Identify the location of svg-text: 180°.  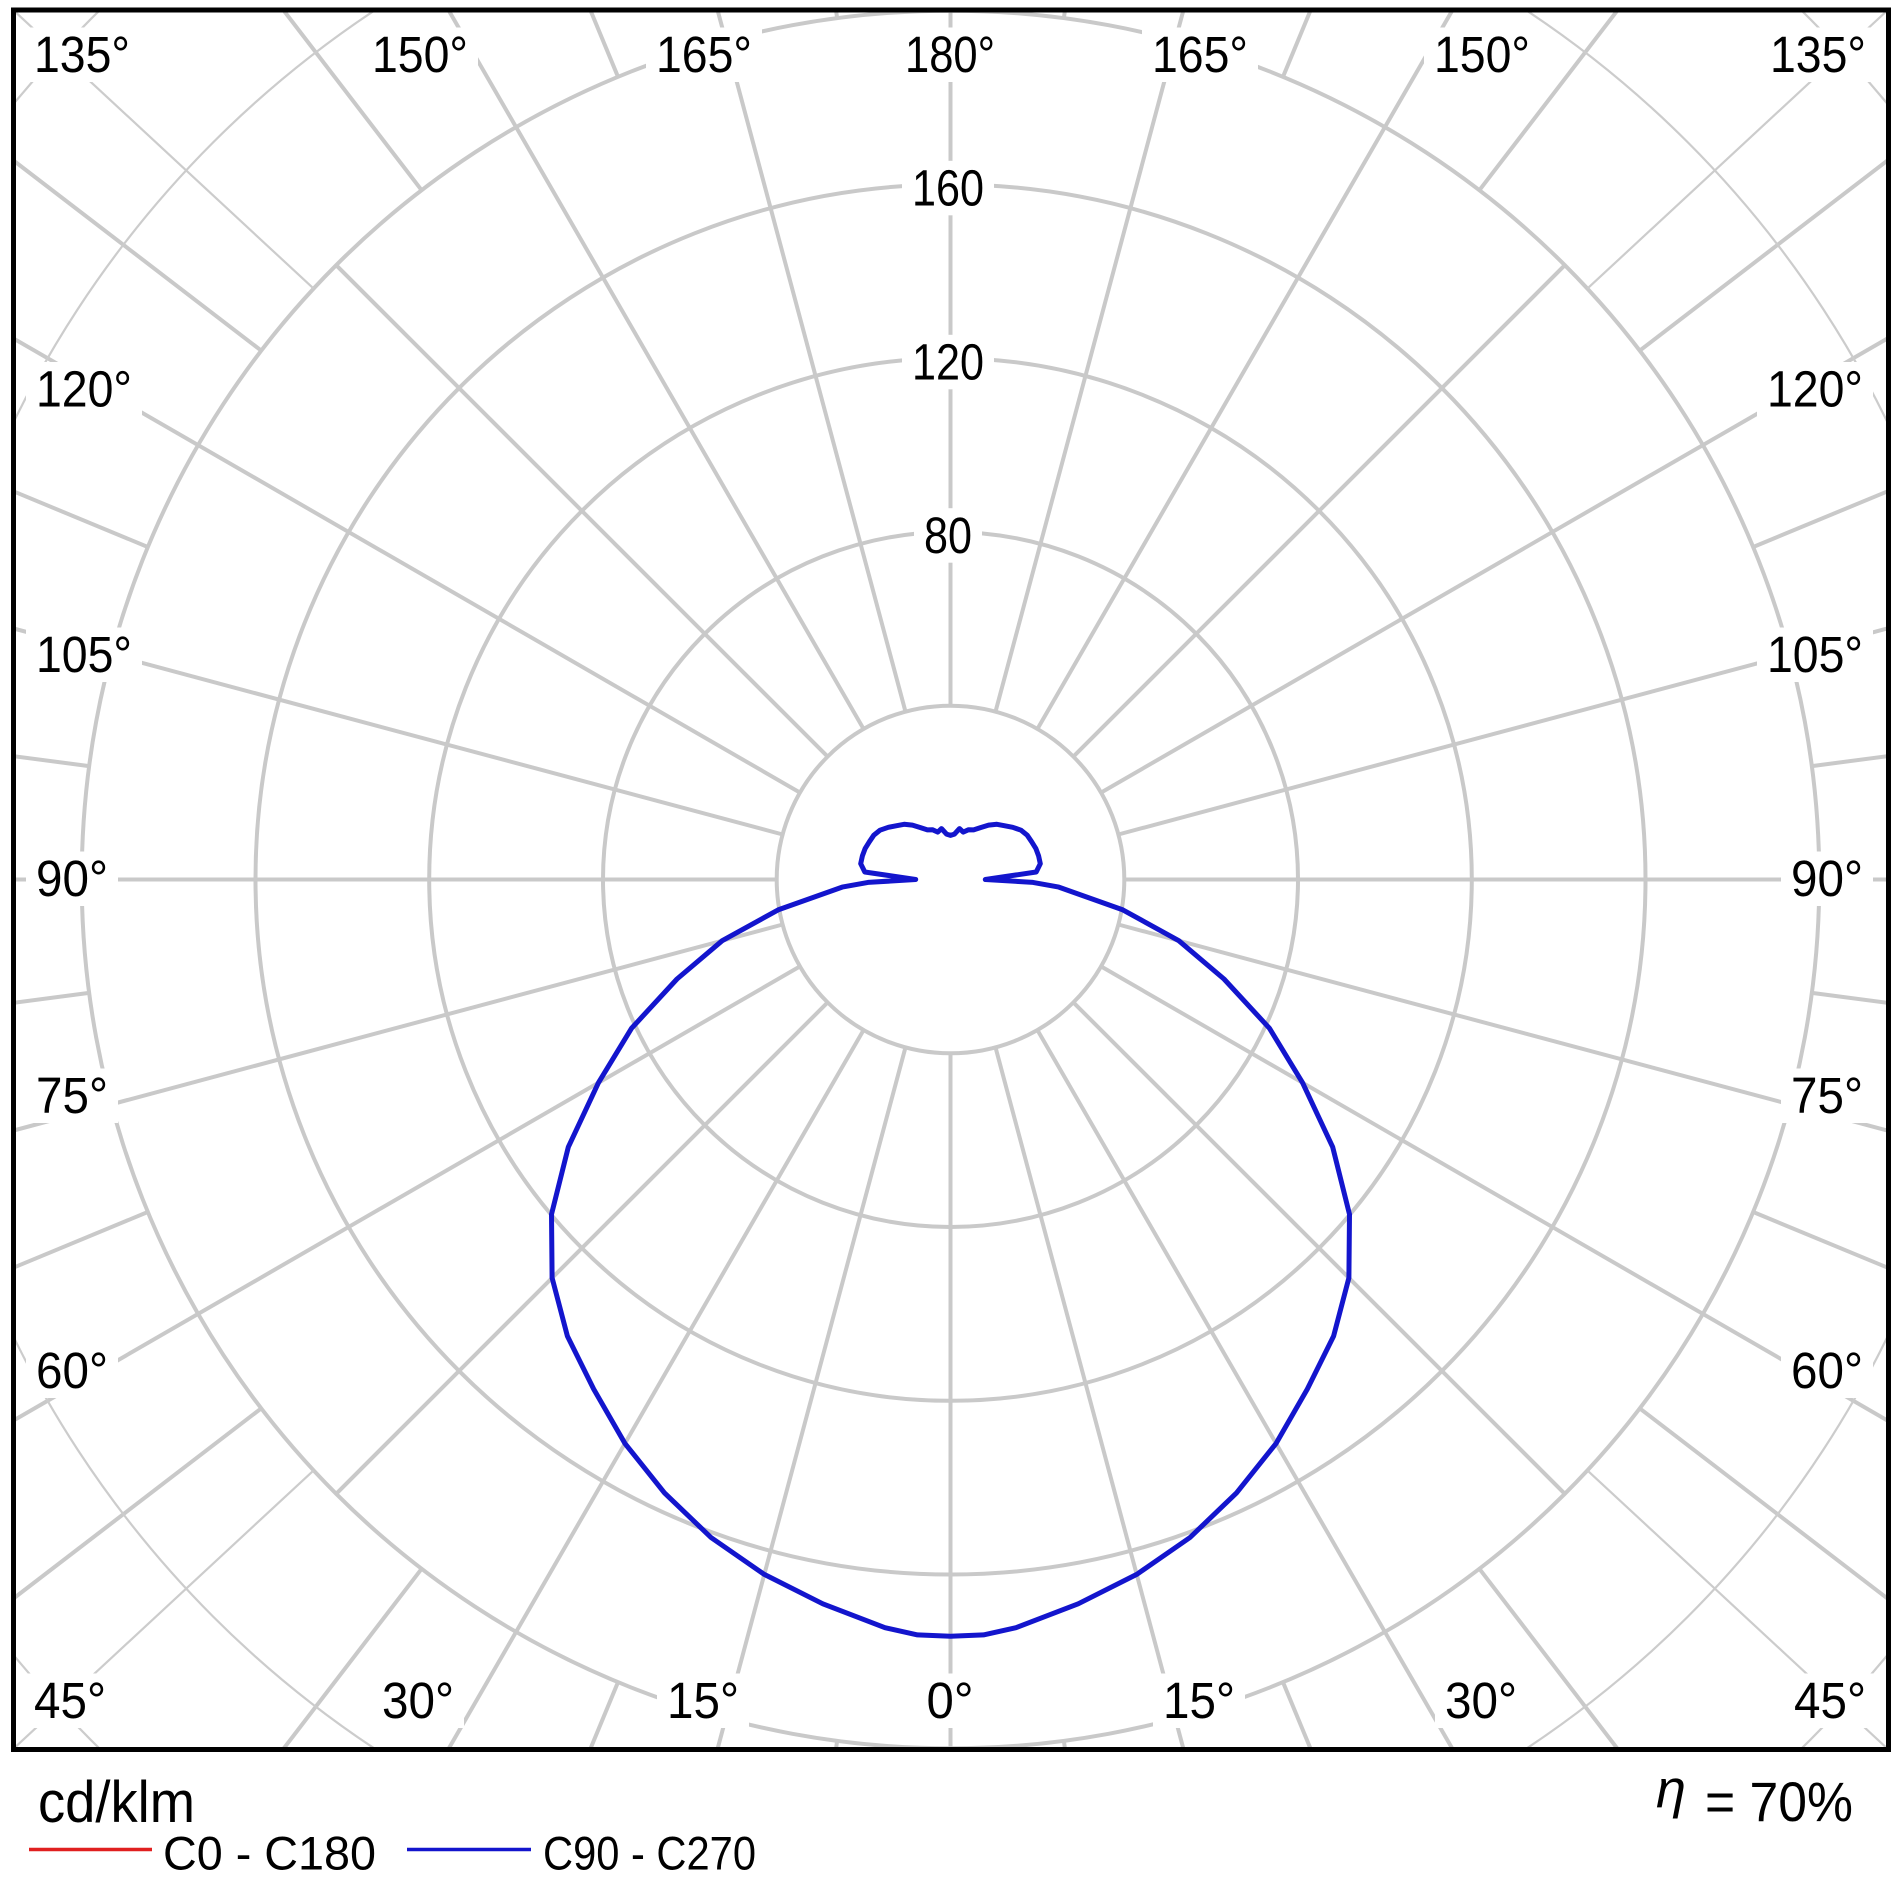
(950, 54).